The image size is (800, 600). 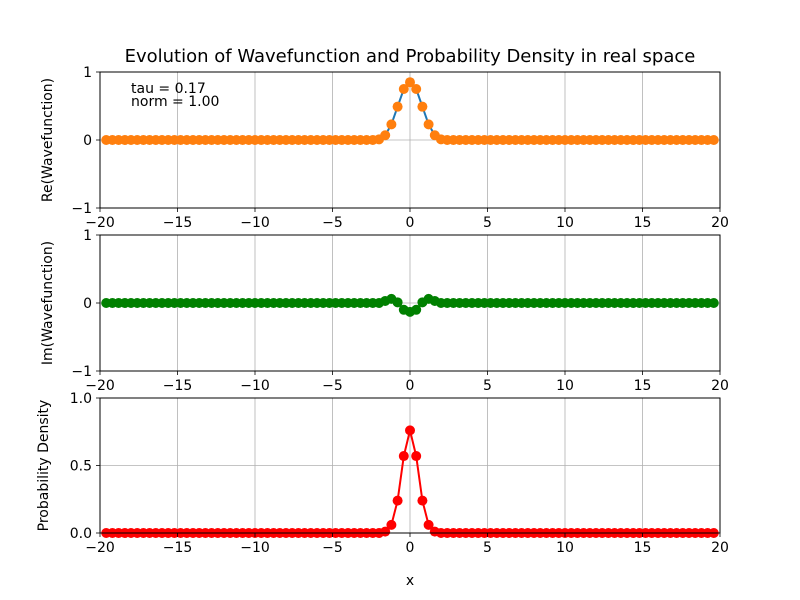 What do you see at coordinates (48, 303) in the screenshot?
I see `y-axis-label: Im(Wavefunction)` at bounding box center [48, 303].